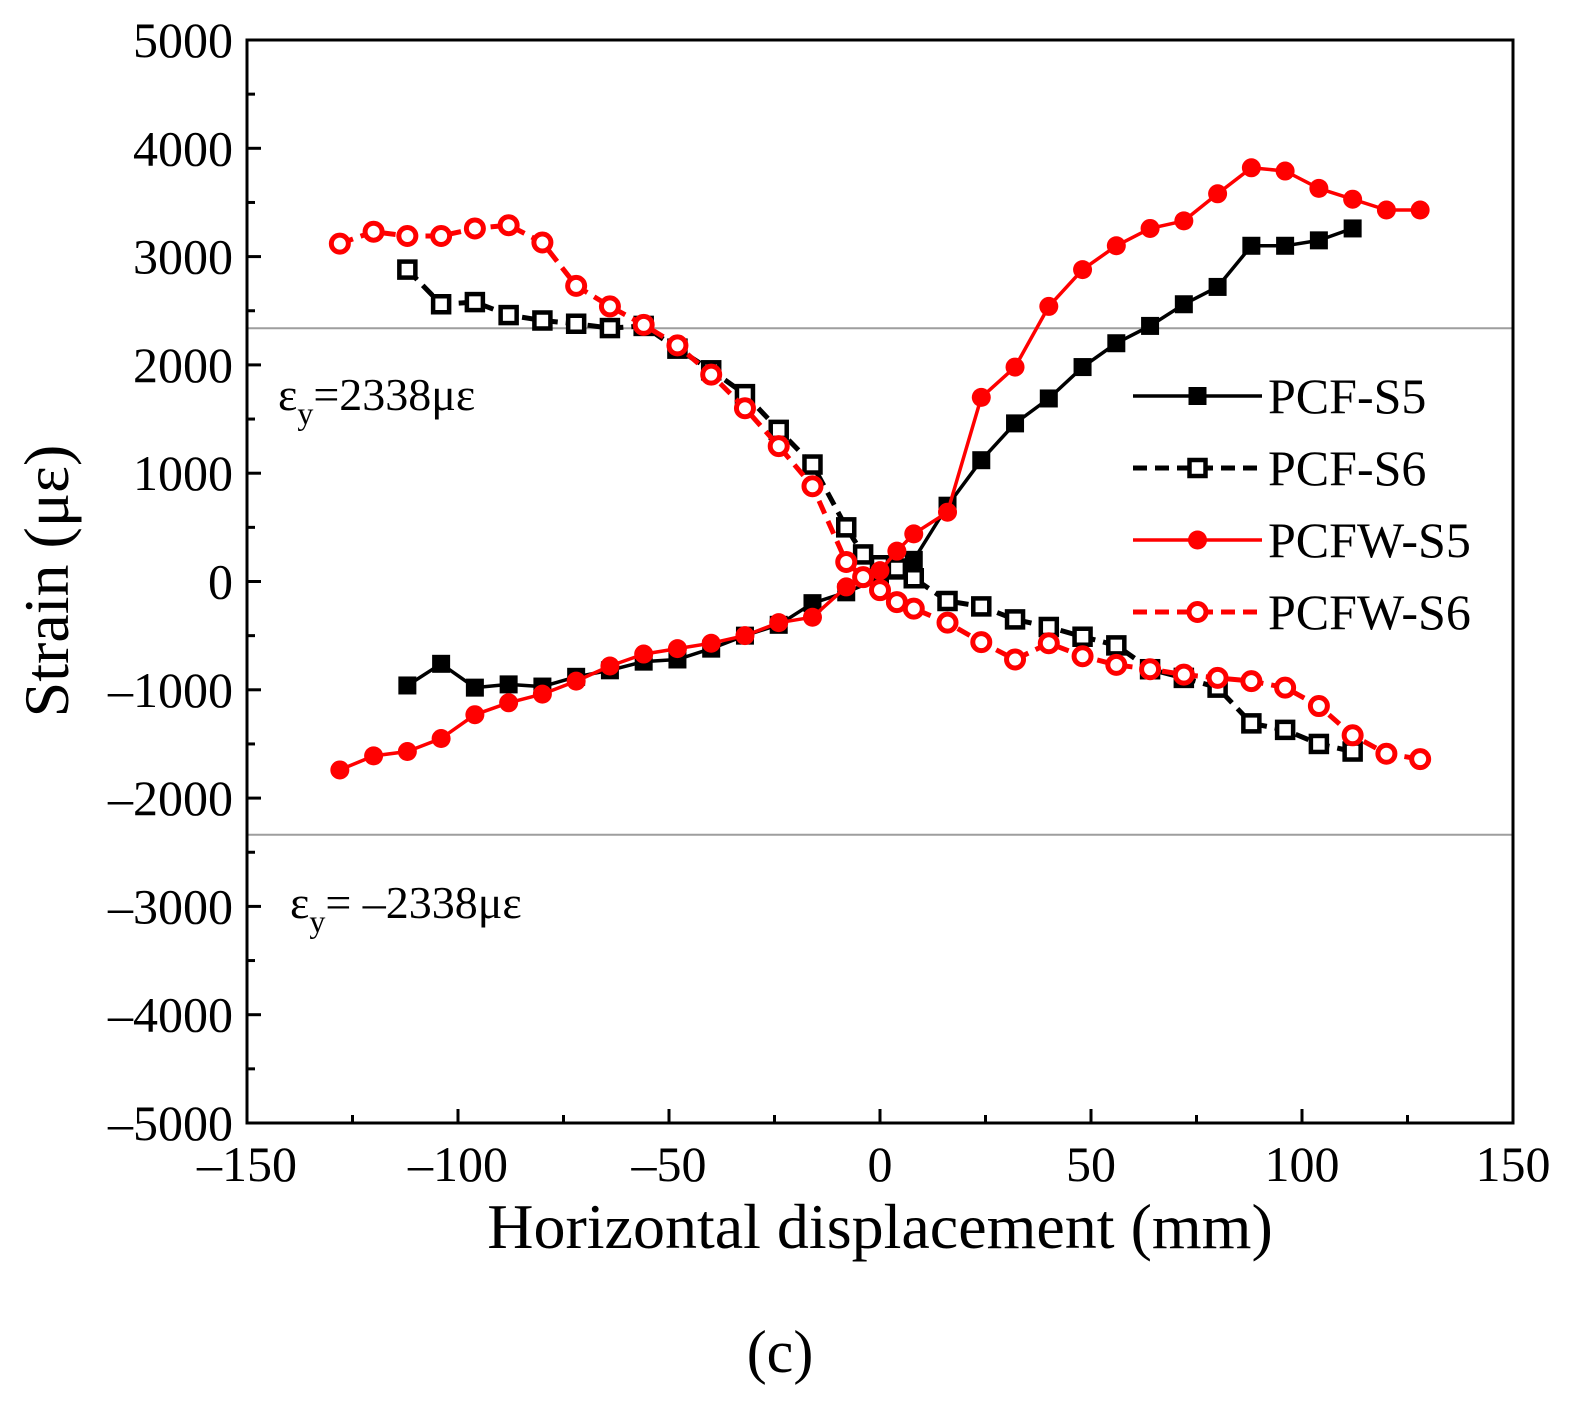 Image resolution: width=1584 pixels, height=1404 pixels. What do you see at coordinates (170, 1123) in the screenshot?
I see `y-tick-label: –5000` at bounding box center [170, 1123].